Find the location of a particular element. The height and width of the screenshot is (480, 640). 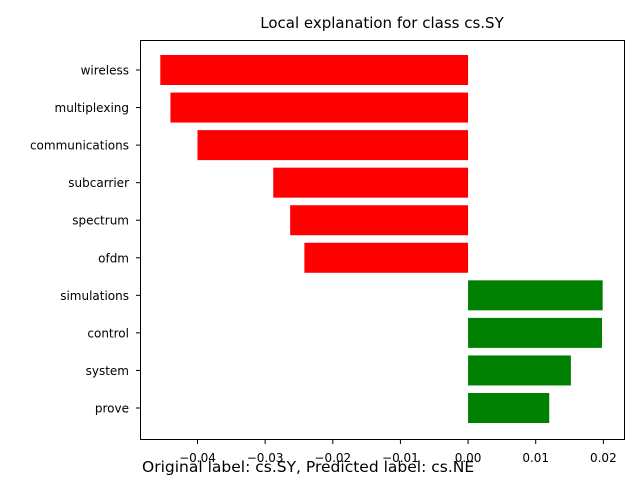

bar-system is located at coordinates (519, 370).